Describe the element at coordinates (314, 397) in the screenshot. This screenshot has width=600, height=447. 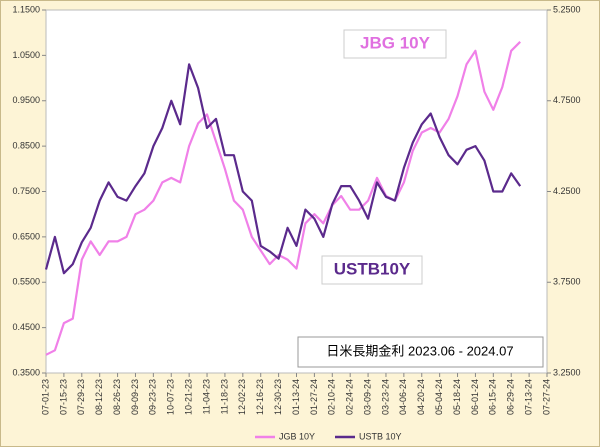
I see `x-tick-label: 01-27-24` at that location.